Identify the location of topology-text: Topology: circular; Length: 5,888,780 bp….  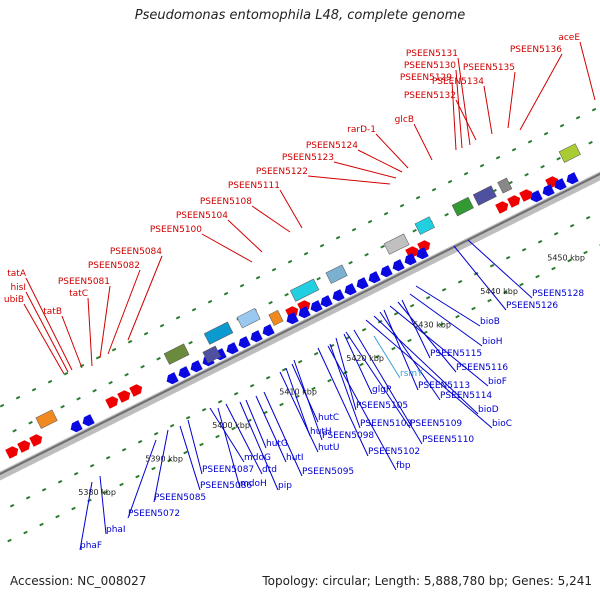
(427, 581).